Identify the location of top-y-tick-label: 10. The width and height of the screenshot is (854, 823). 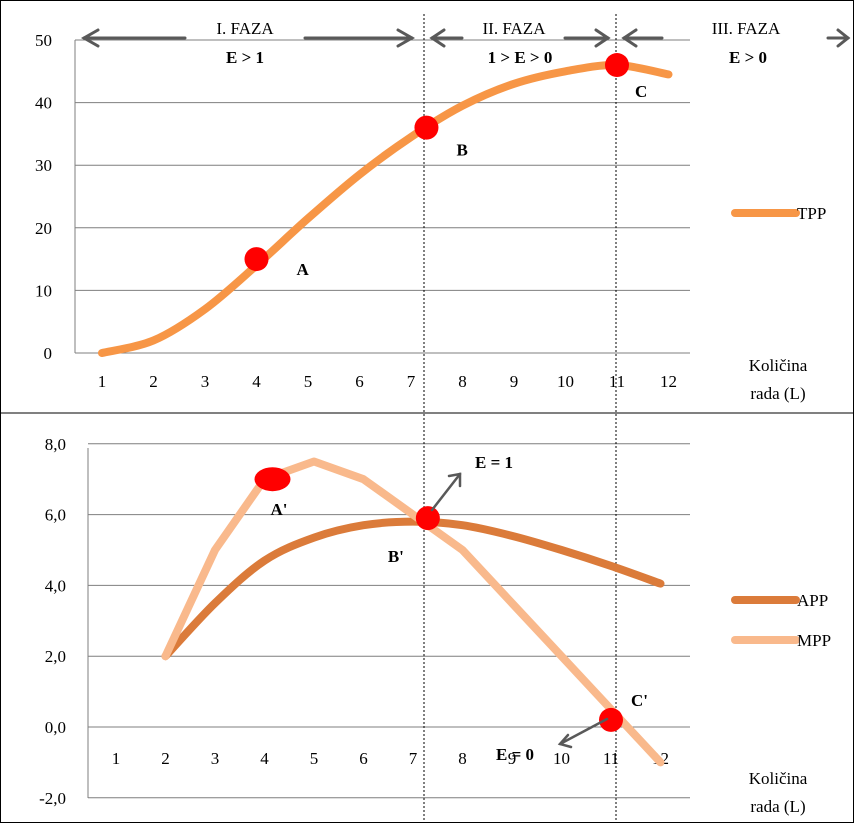
(43, 290).